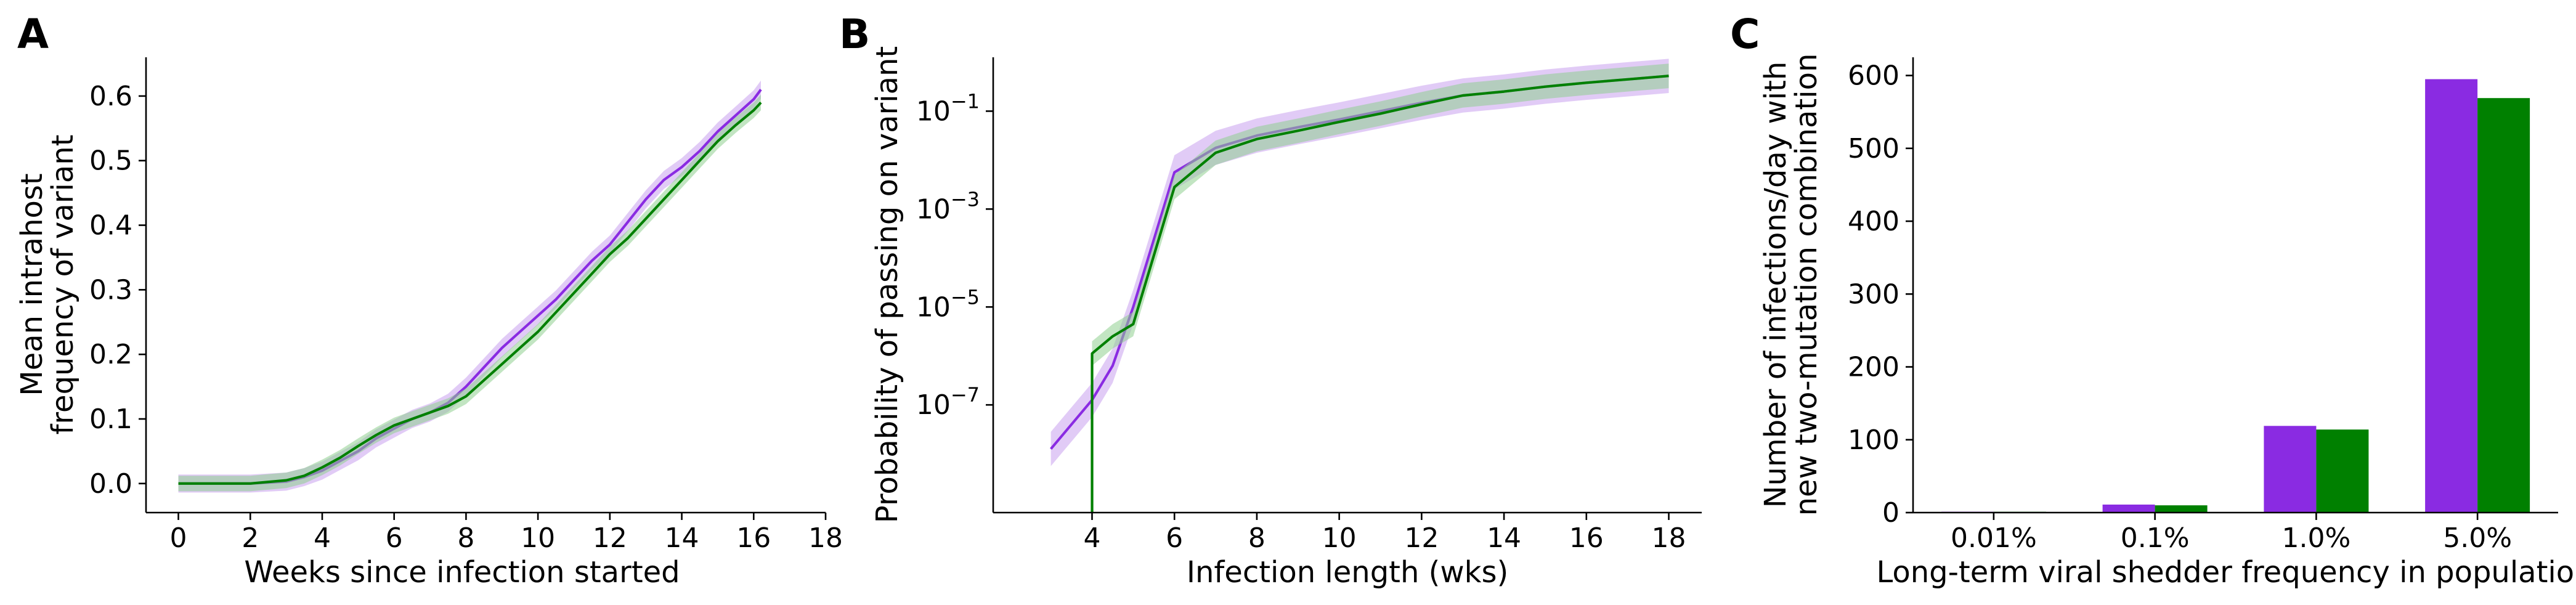  I want to click on panel-b-x-tick-label: 12, so click(1421, 538).